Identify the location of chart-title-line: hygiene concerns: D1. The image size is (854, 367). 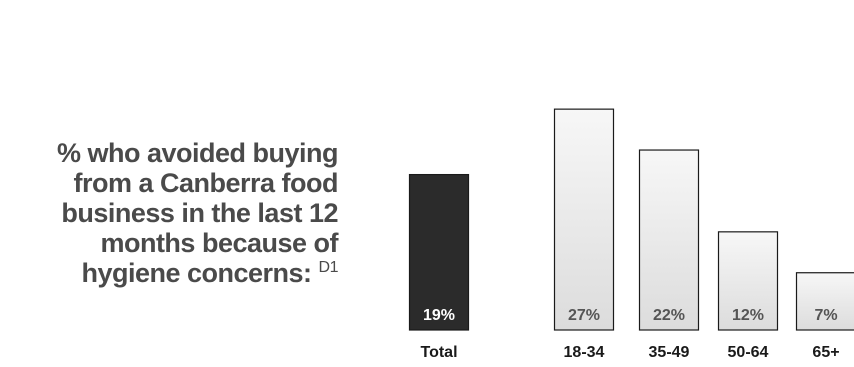
(169, 273).